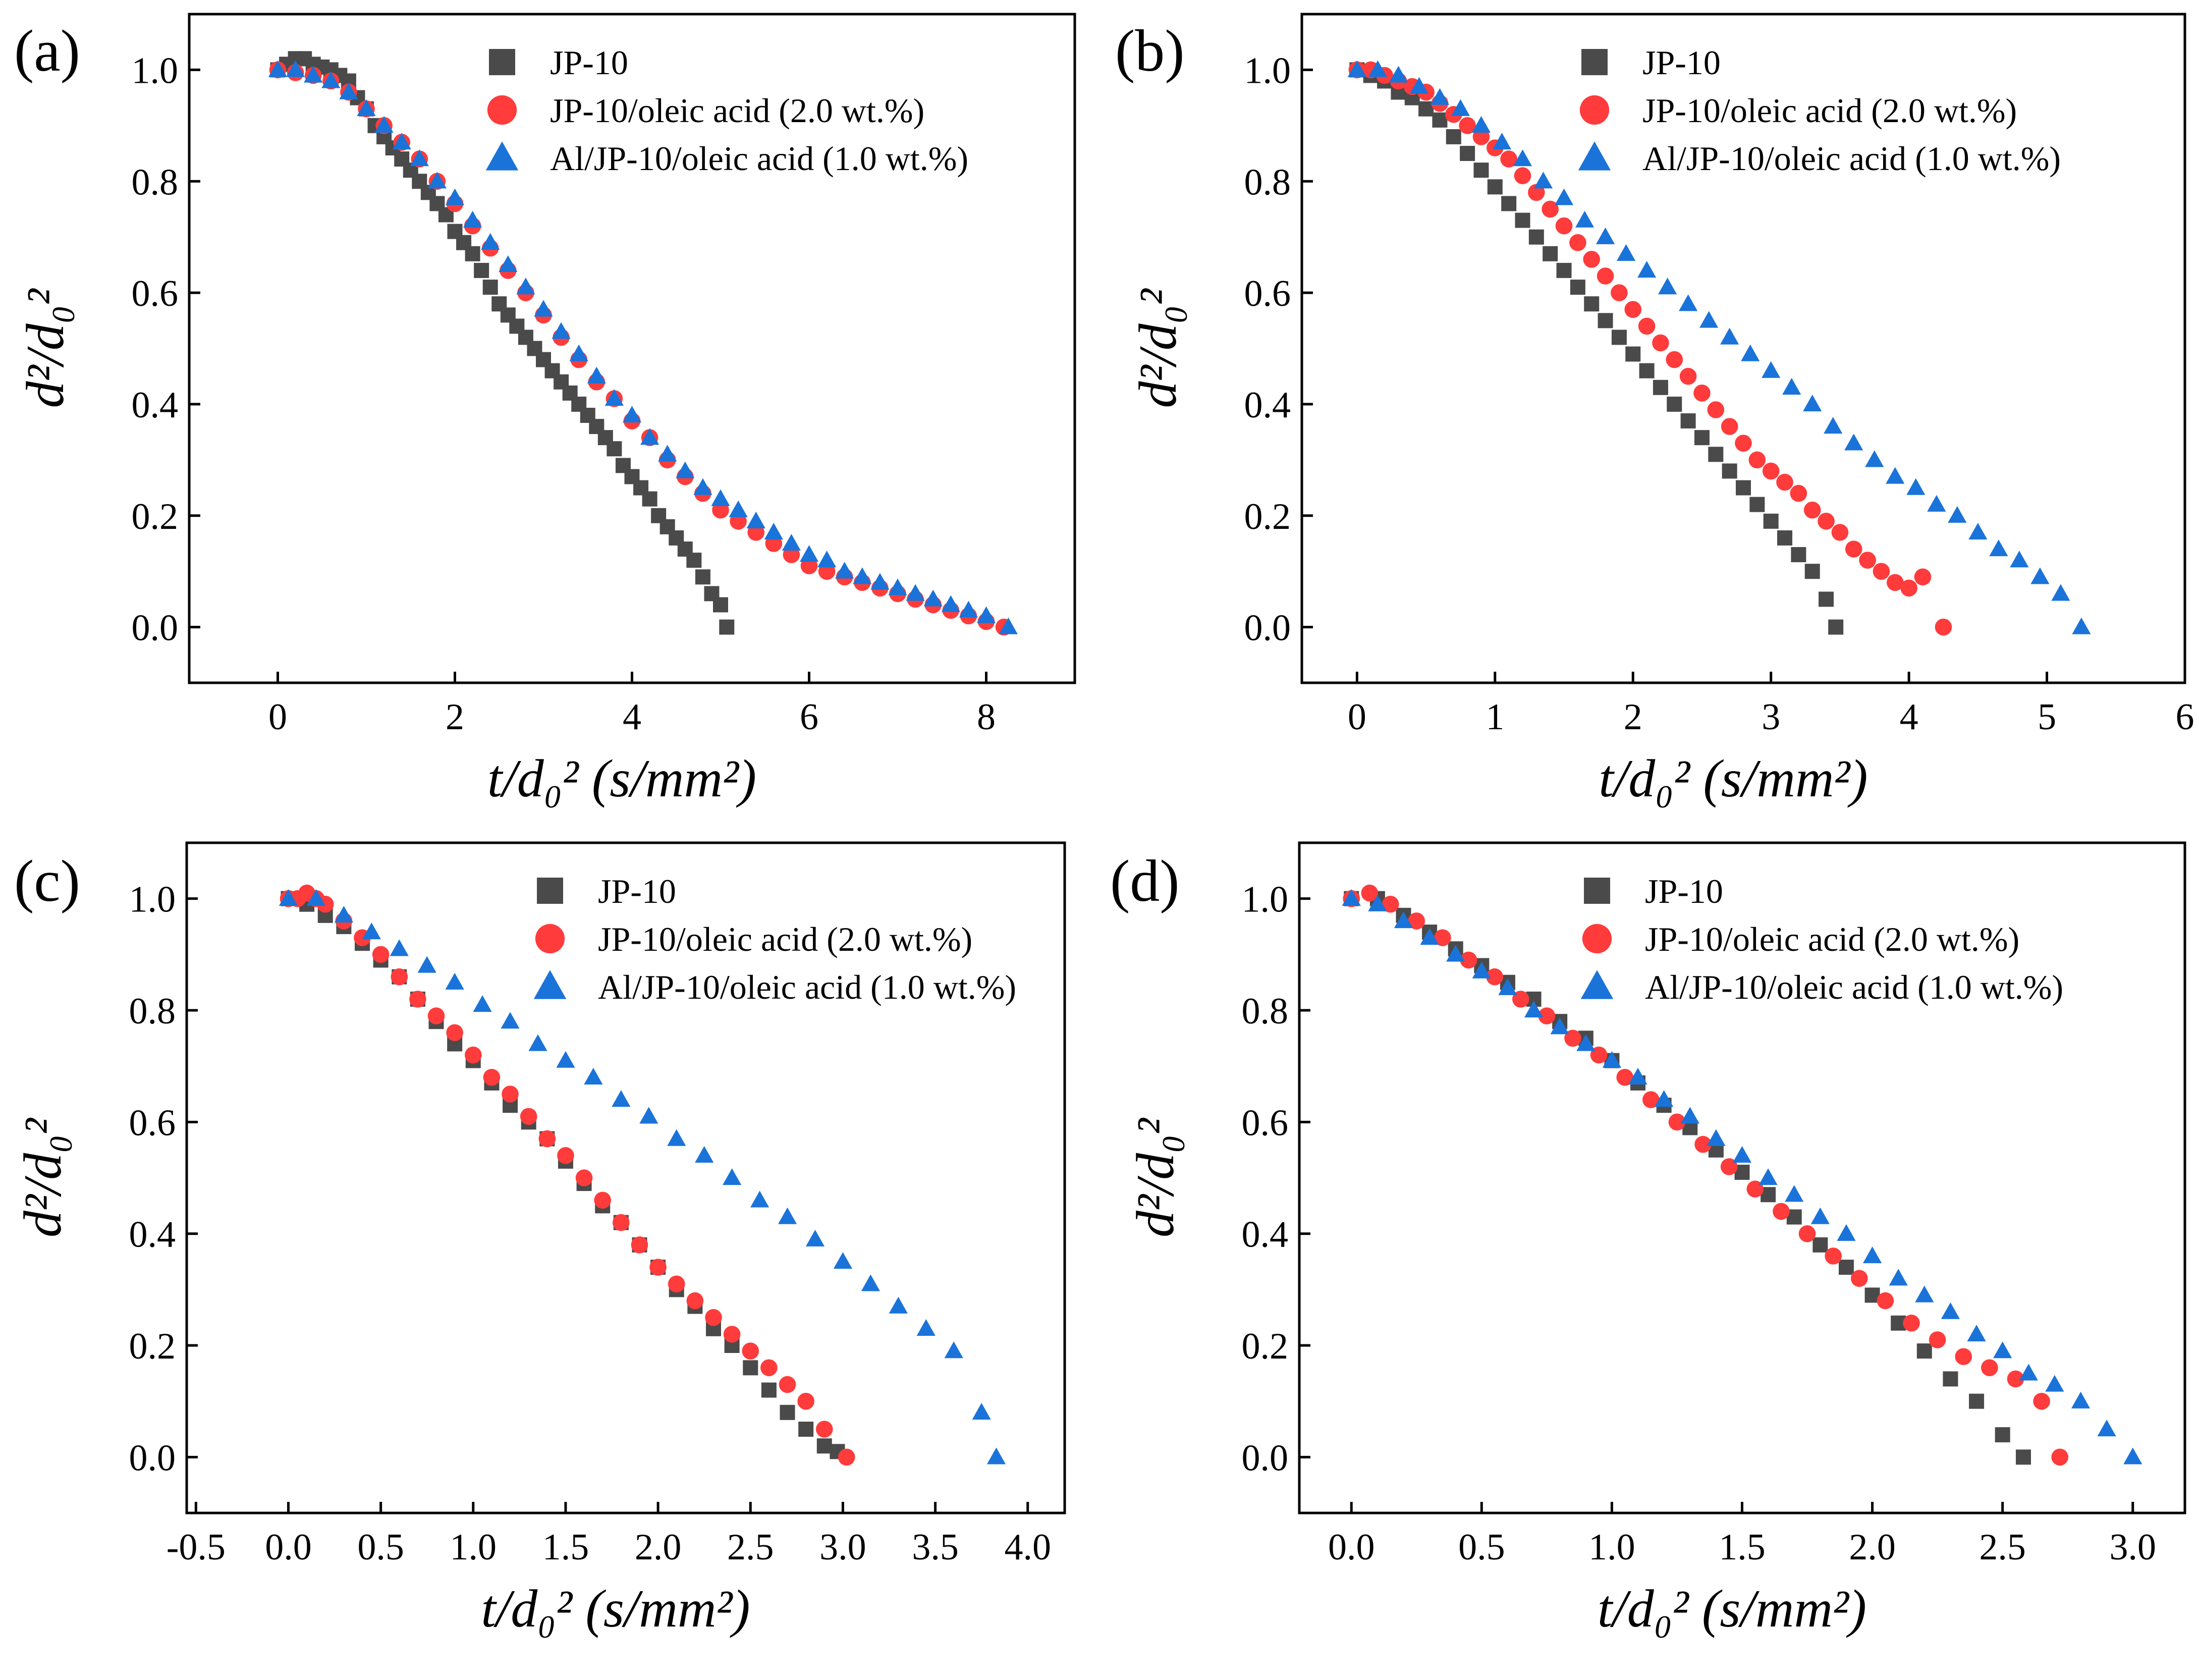  Describe the element at coordinates (615, 1608) in the screenshot. I see `x-axis-title: t/d₀² (s/mm²)` at that location.